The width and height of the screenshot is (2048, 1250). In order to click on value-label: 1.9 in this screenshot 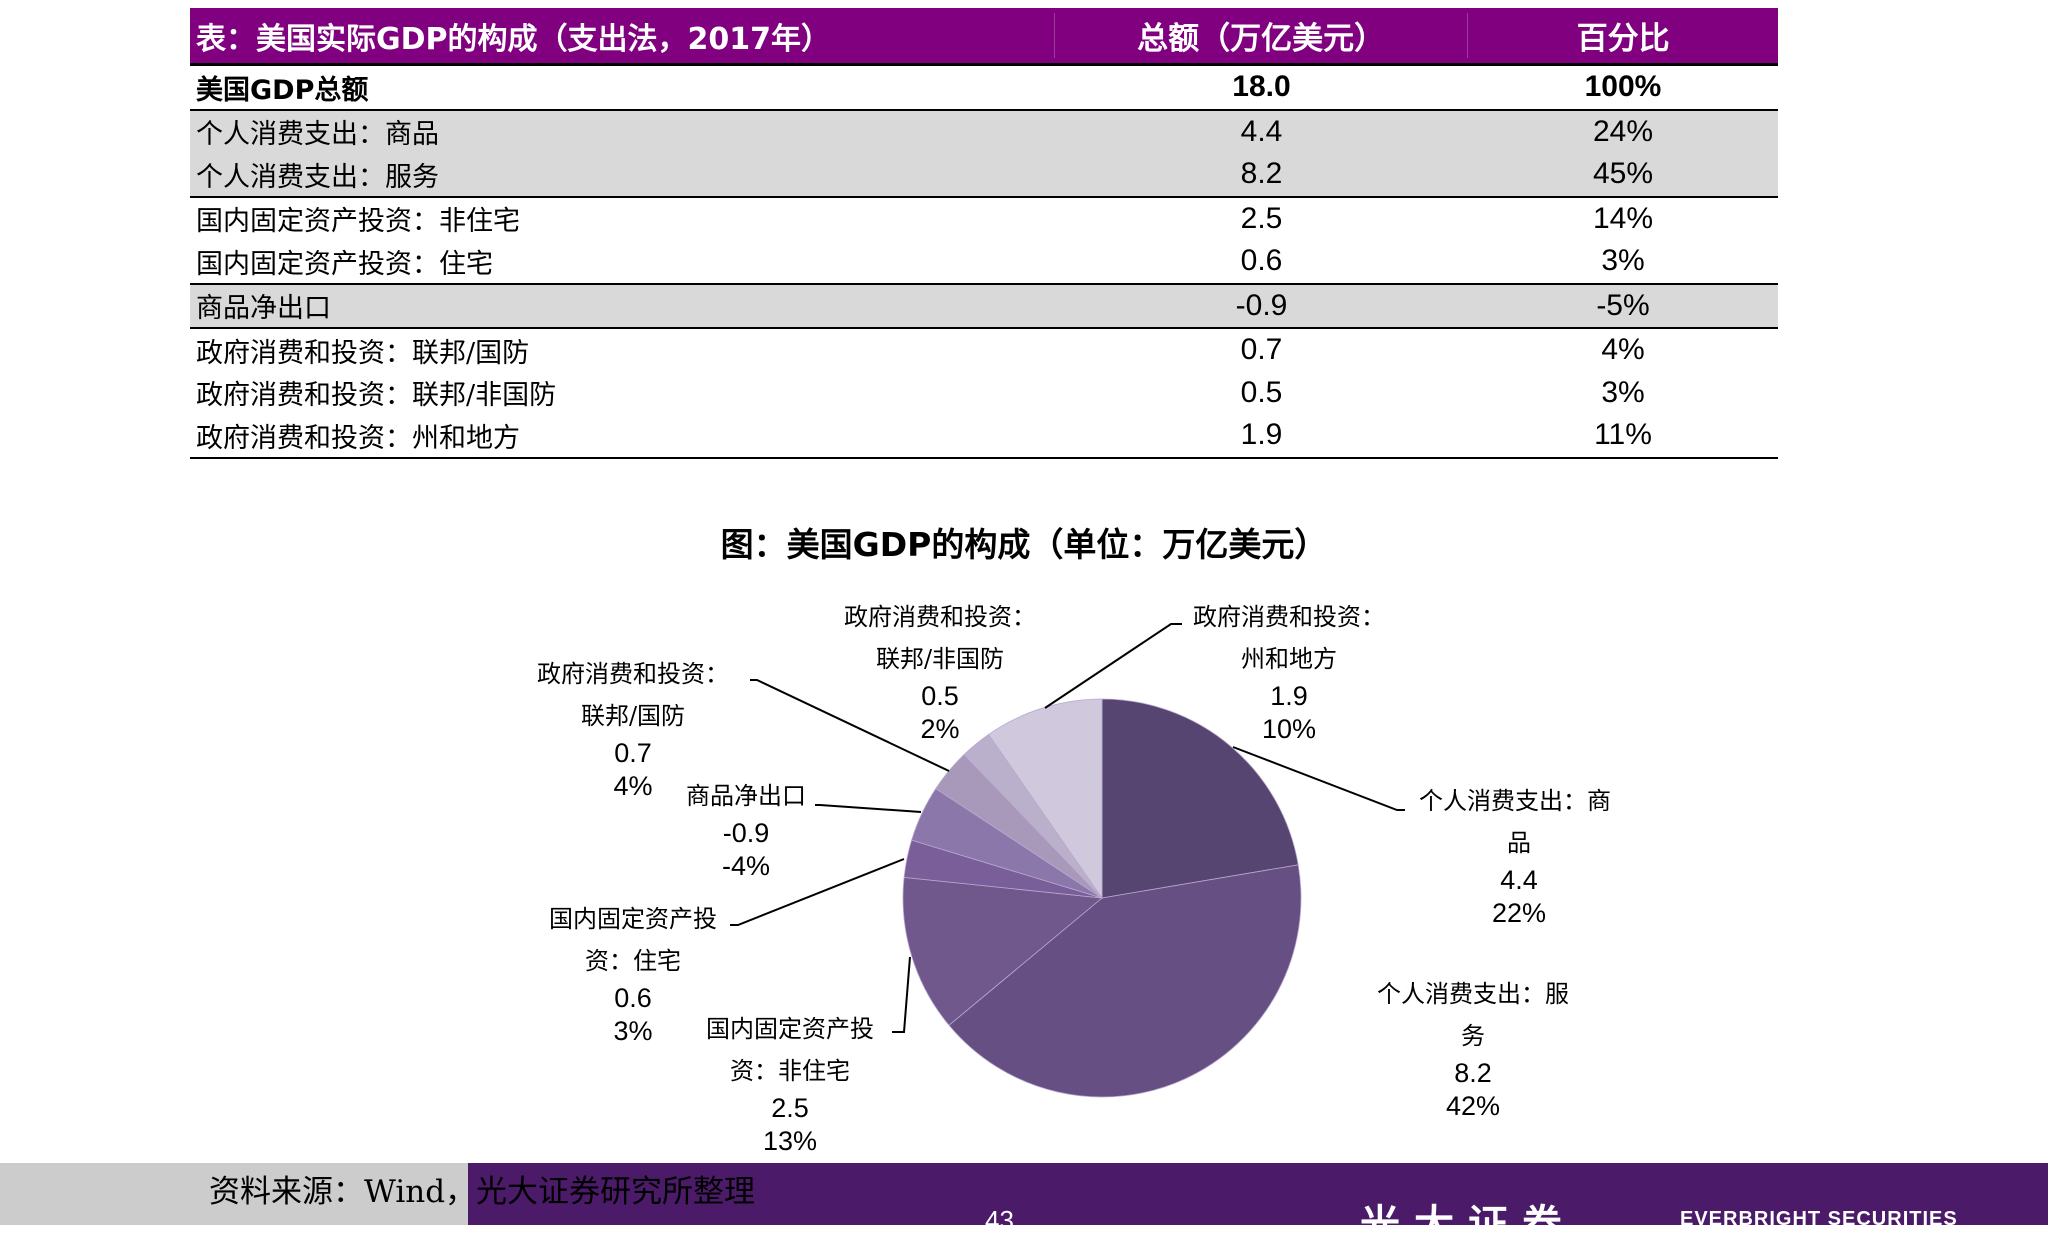, I will do `click(1289, 696)`.